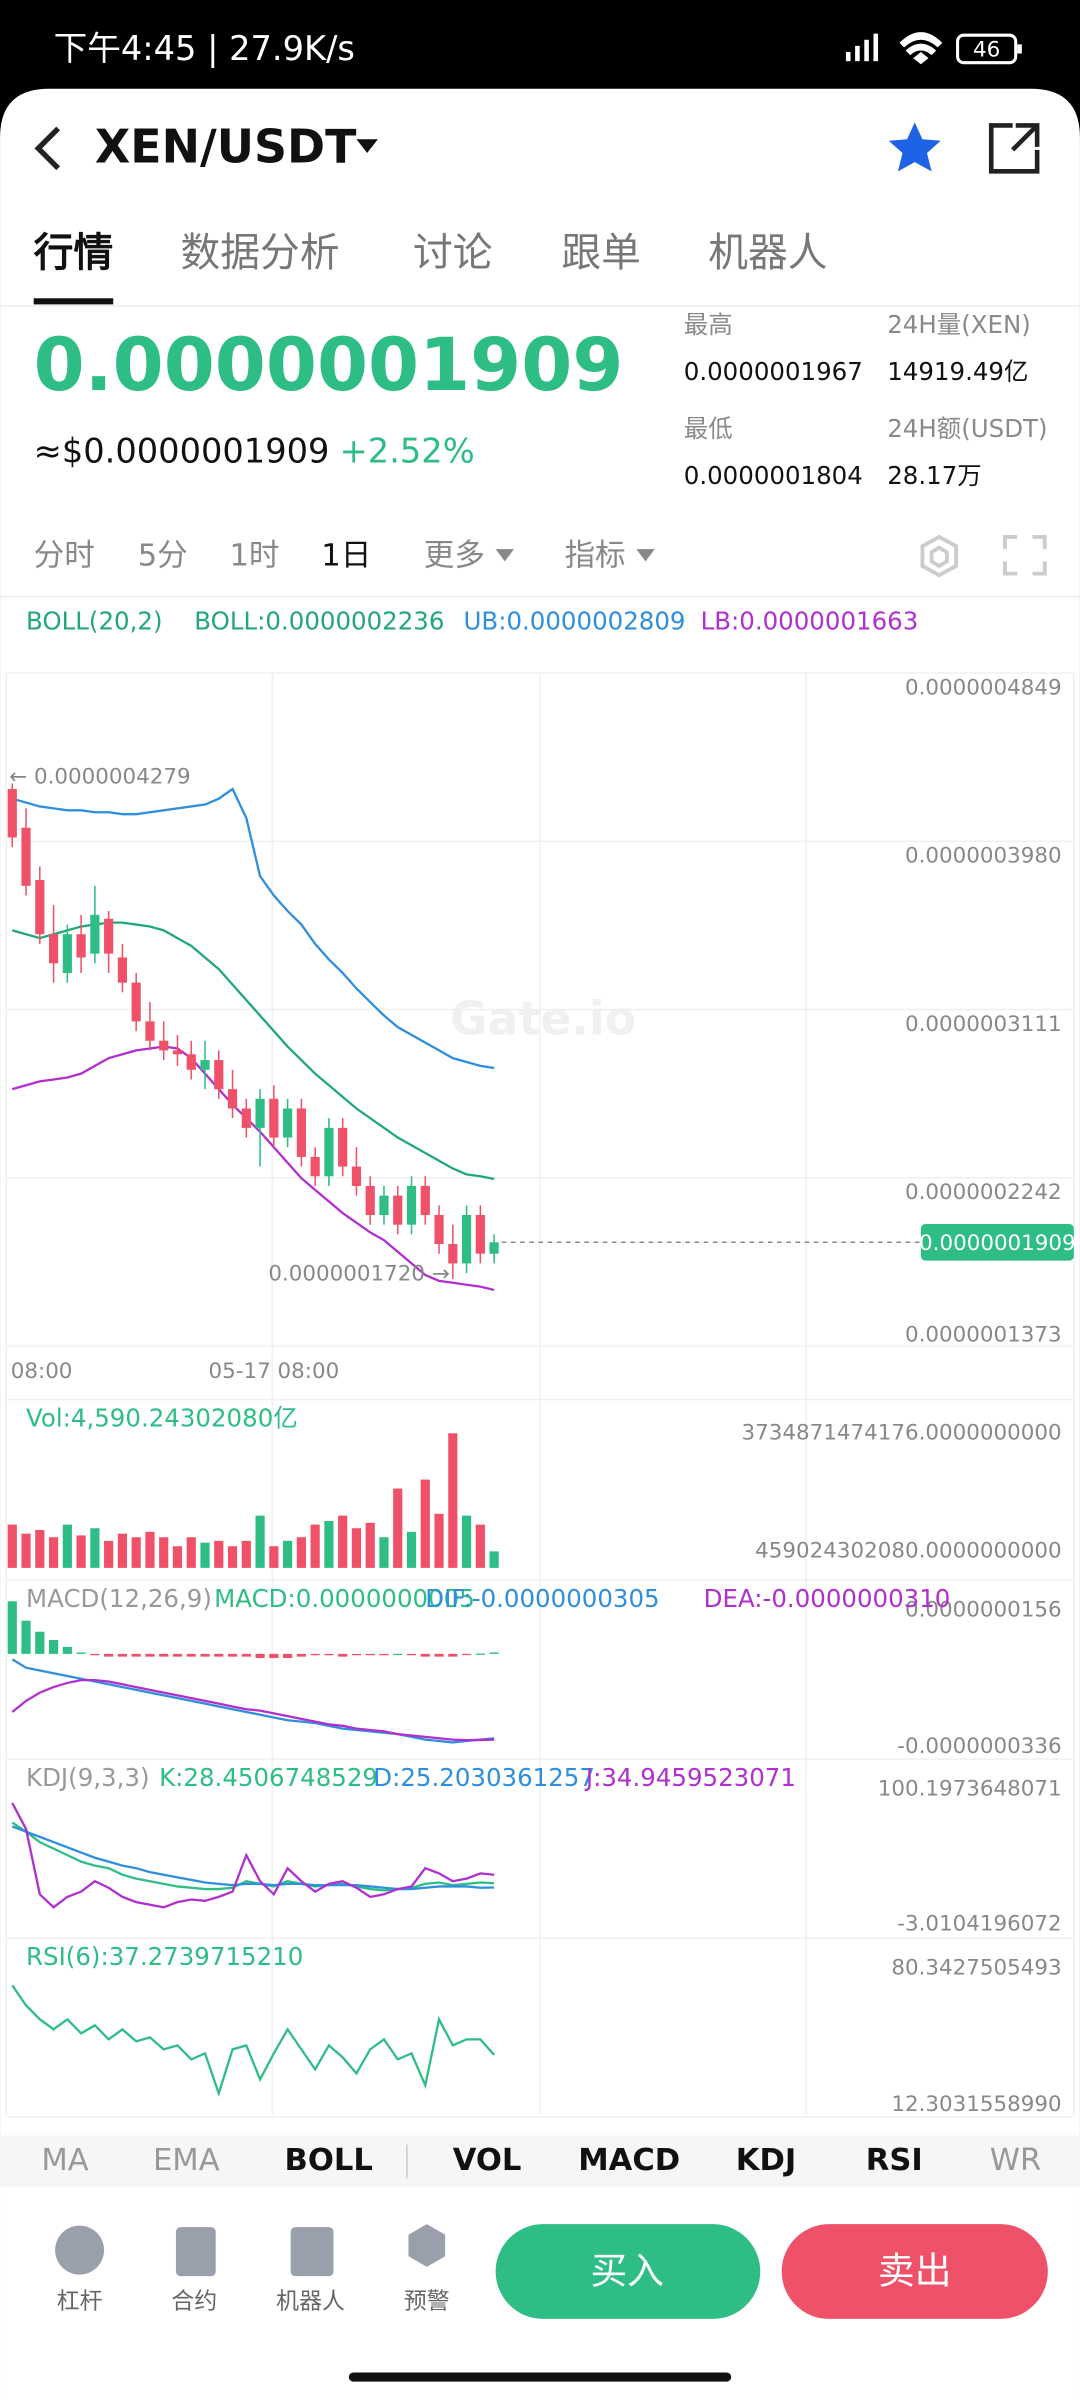 This screenshot has height=2400, width=1080. What do you see at coordinates (1014, 148) in the screenshot?
I see `share-button` at bounding box center [1014, 148].